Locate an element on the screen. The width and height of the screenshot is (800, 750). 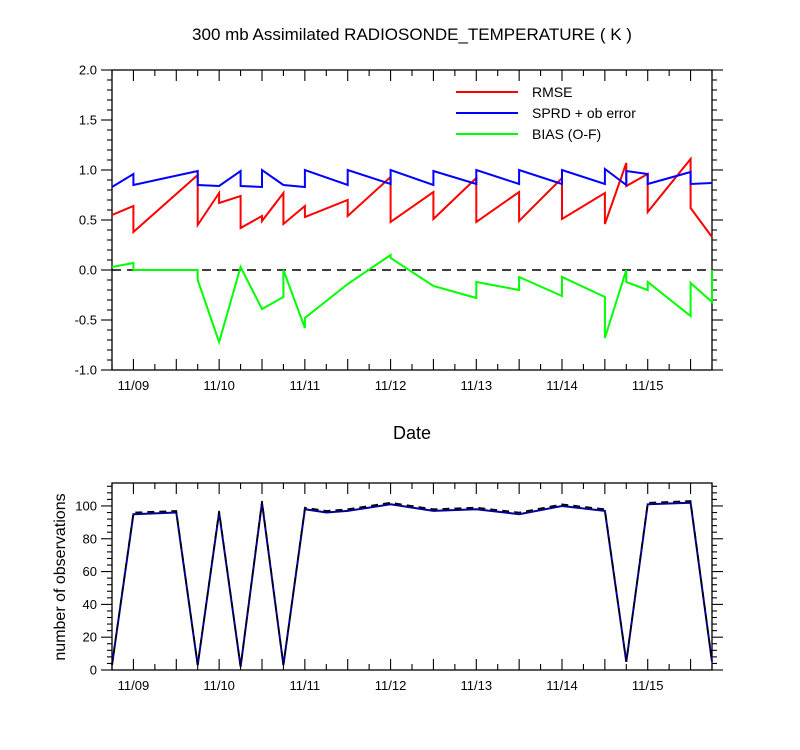
x-axis-label: Date is located at coordinates (412, 433).